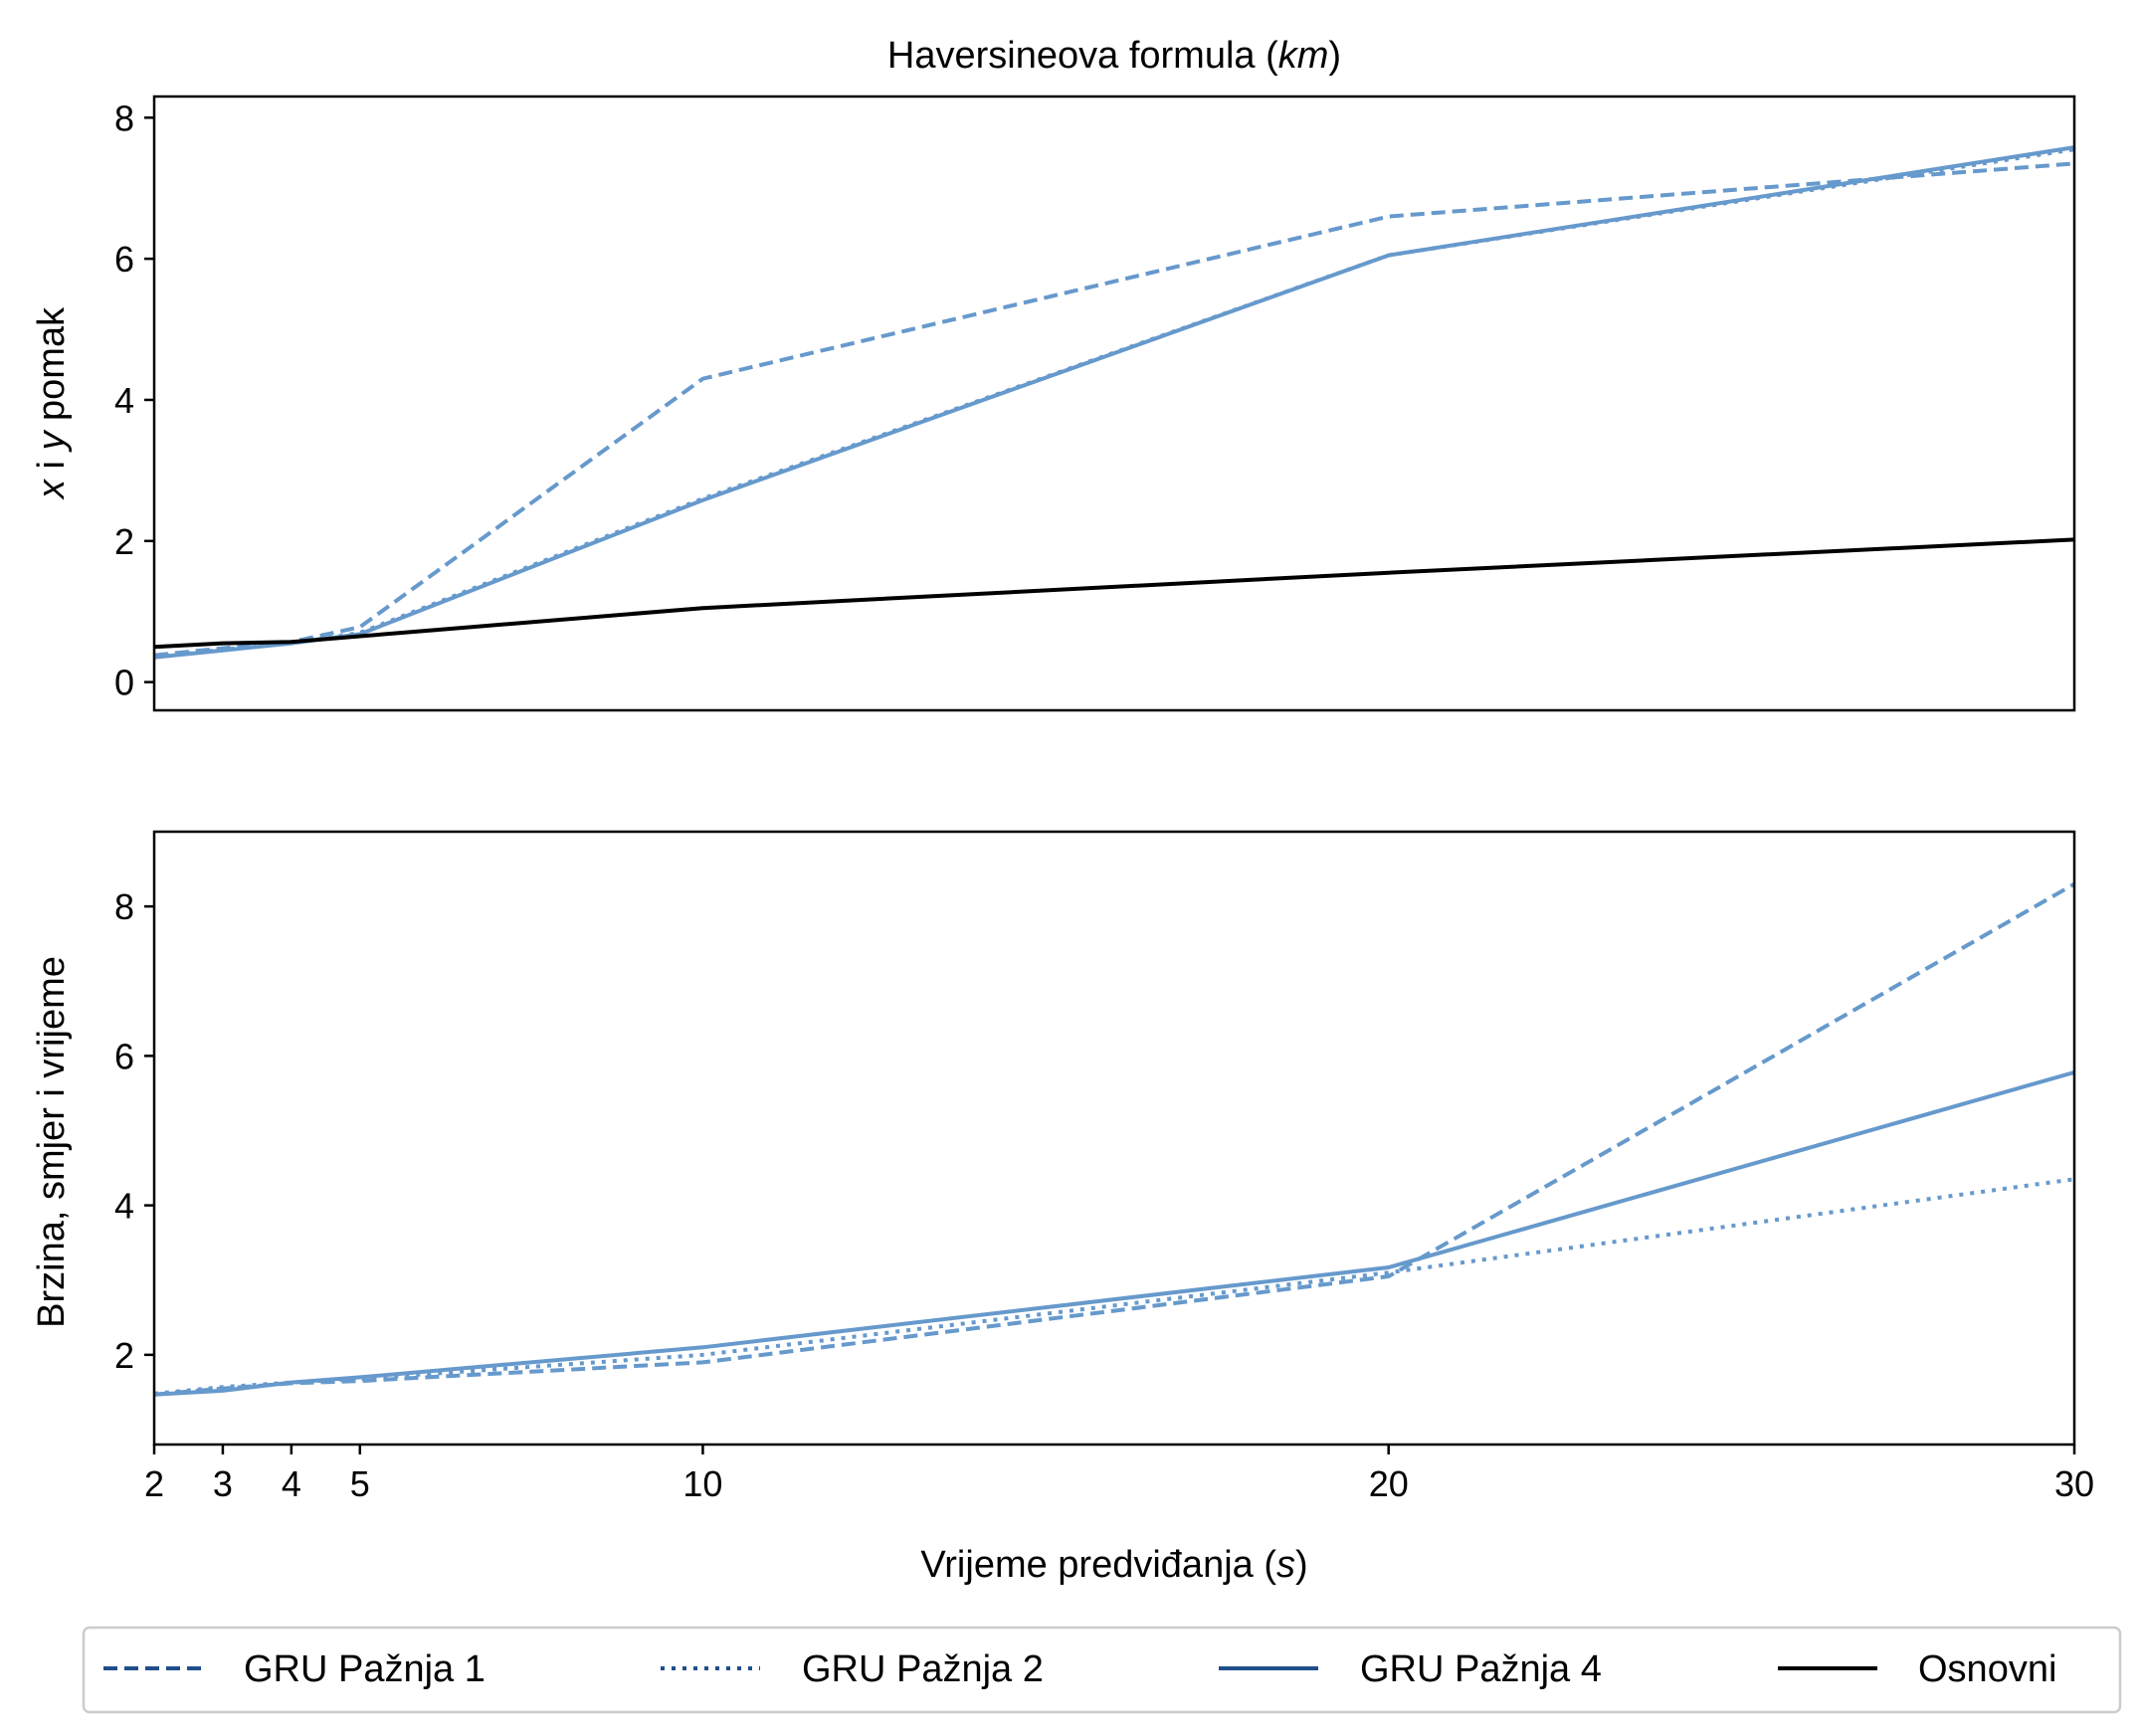  What do you see at coordinates (1987, 1669) in the screenshot?
I see `legend-label-osnovni: Osnovni` at bounding box center [1987, 1669].